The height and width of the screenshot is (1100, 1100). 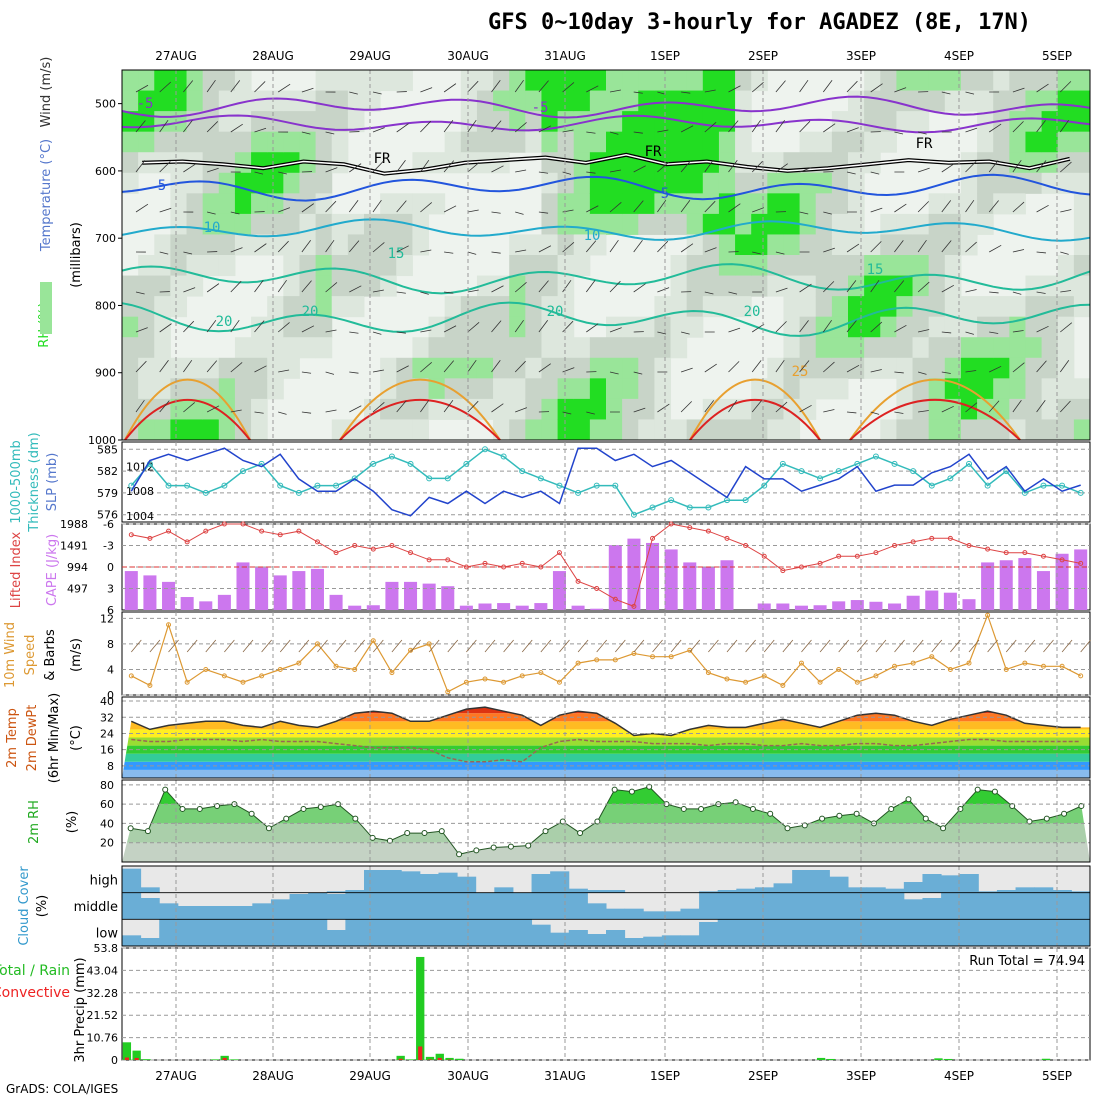 I want to click on precip-total-bar, so click(x=459, y=1059).